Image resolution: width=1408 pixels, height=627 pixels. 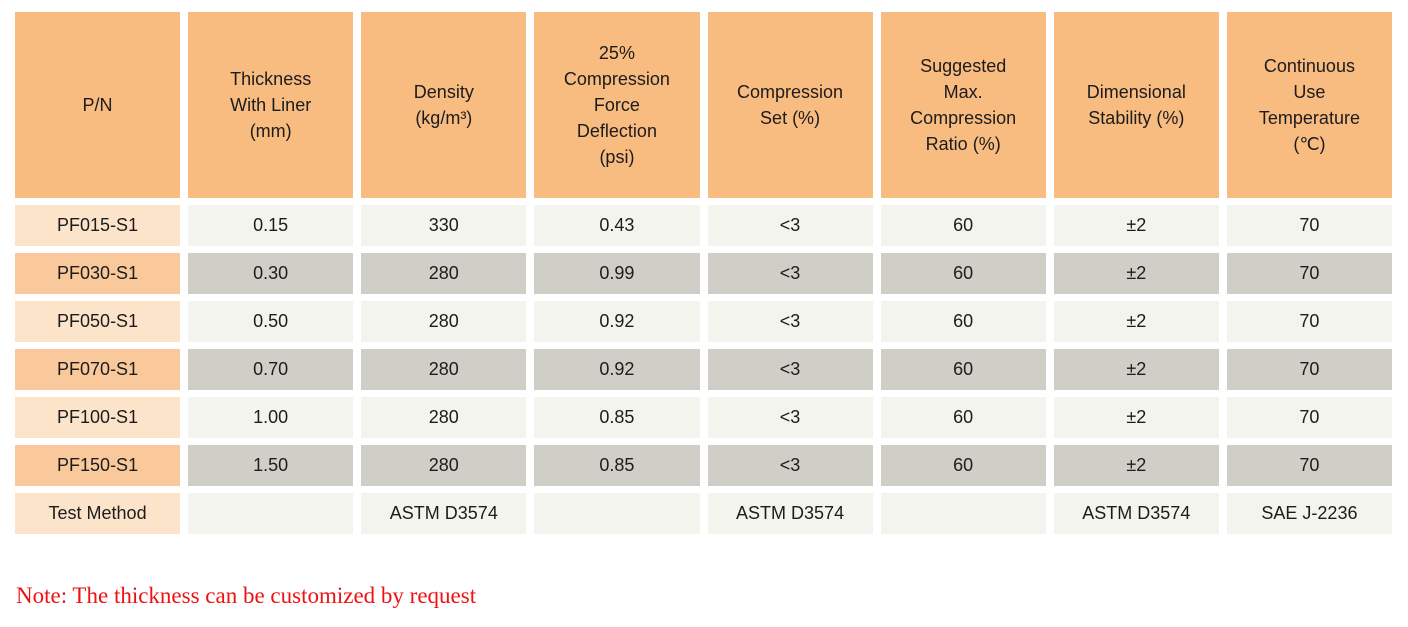 What do you see at coordinates (1309, 513) in the screenshot?
I see `test-method-cell: SAE J-2236` at bounding box center [1309, 513].